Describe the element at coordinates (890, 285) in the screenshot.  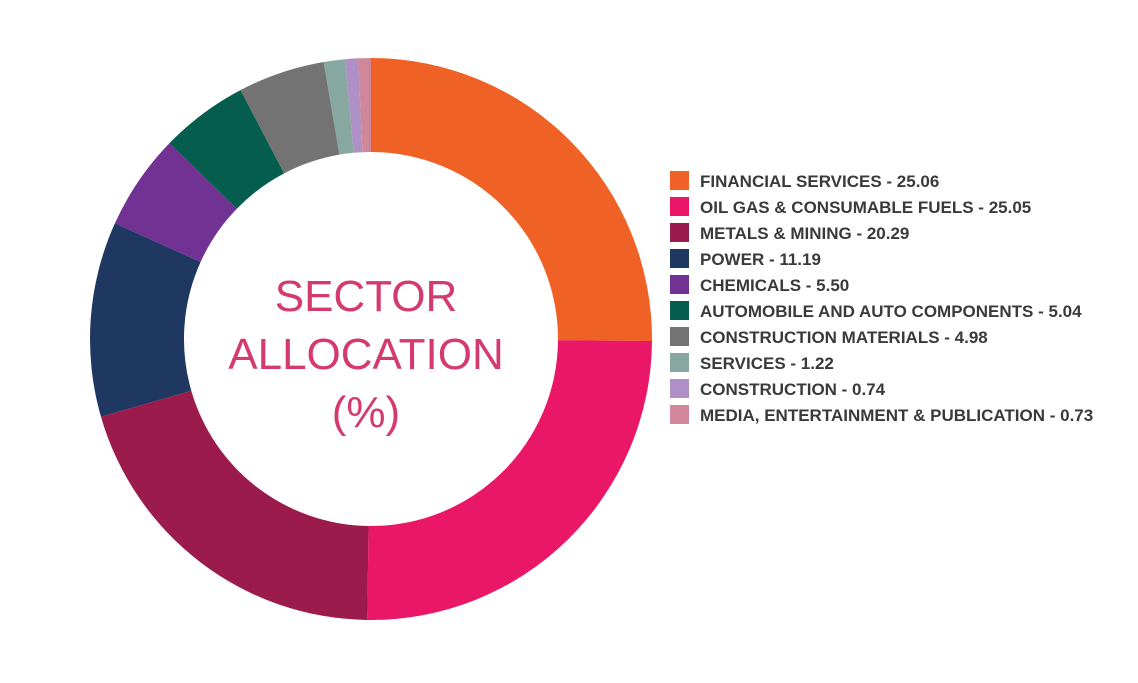
I see `legend-item: CHEMICALS - 5.50` at that location.